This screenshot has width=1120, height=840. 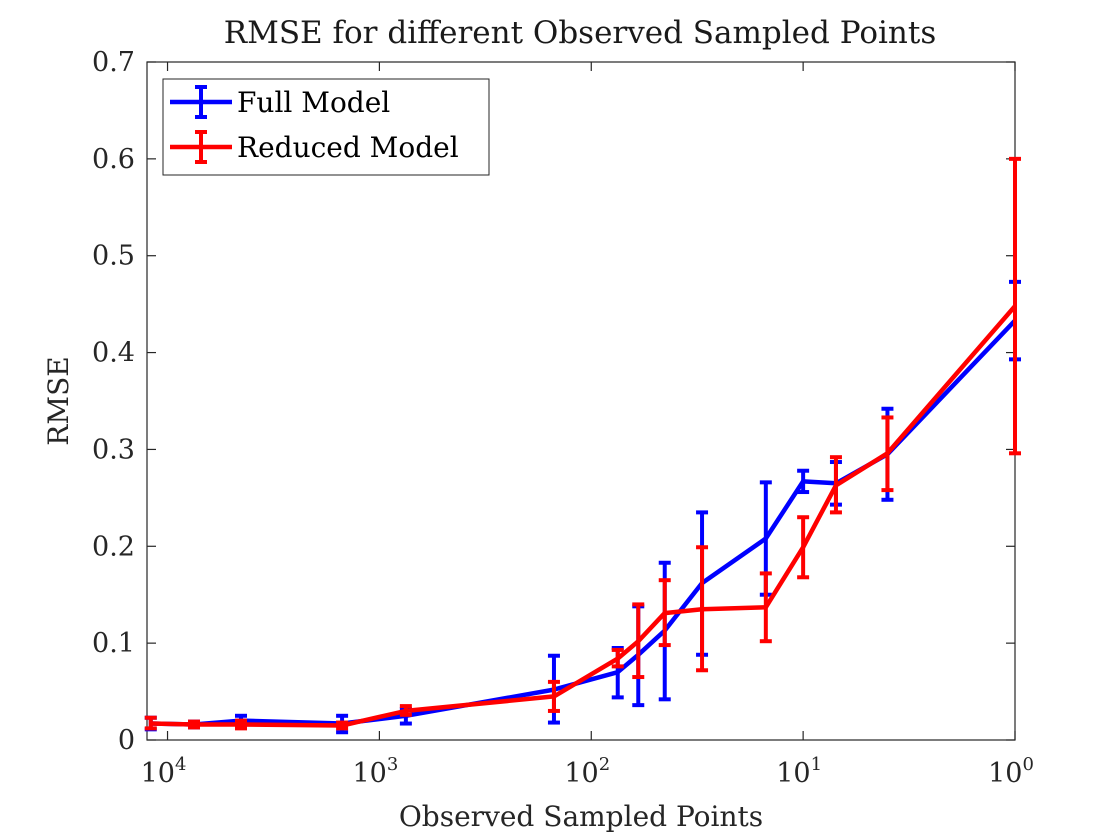 What do you see at coordinates (604, 764) in the screenshot?
I see `x-tick-label-exponent: 2` at bounding box center [604, 764].